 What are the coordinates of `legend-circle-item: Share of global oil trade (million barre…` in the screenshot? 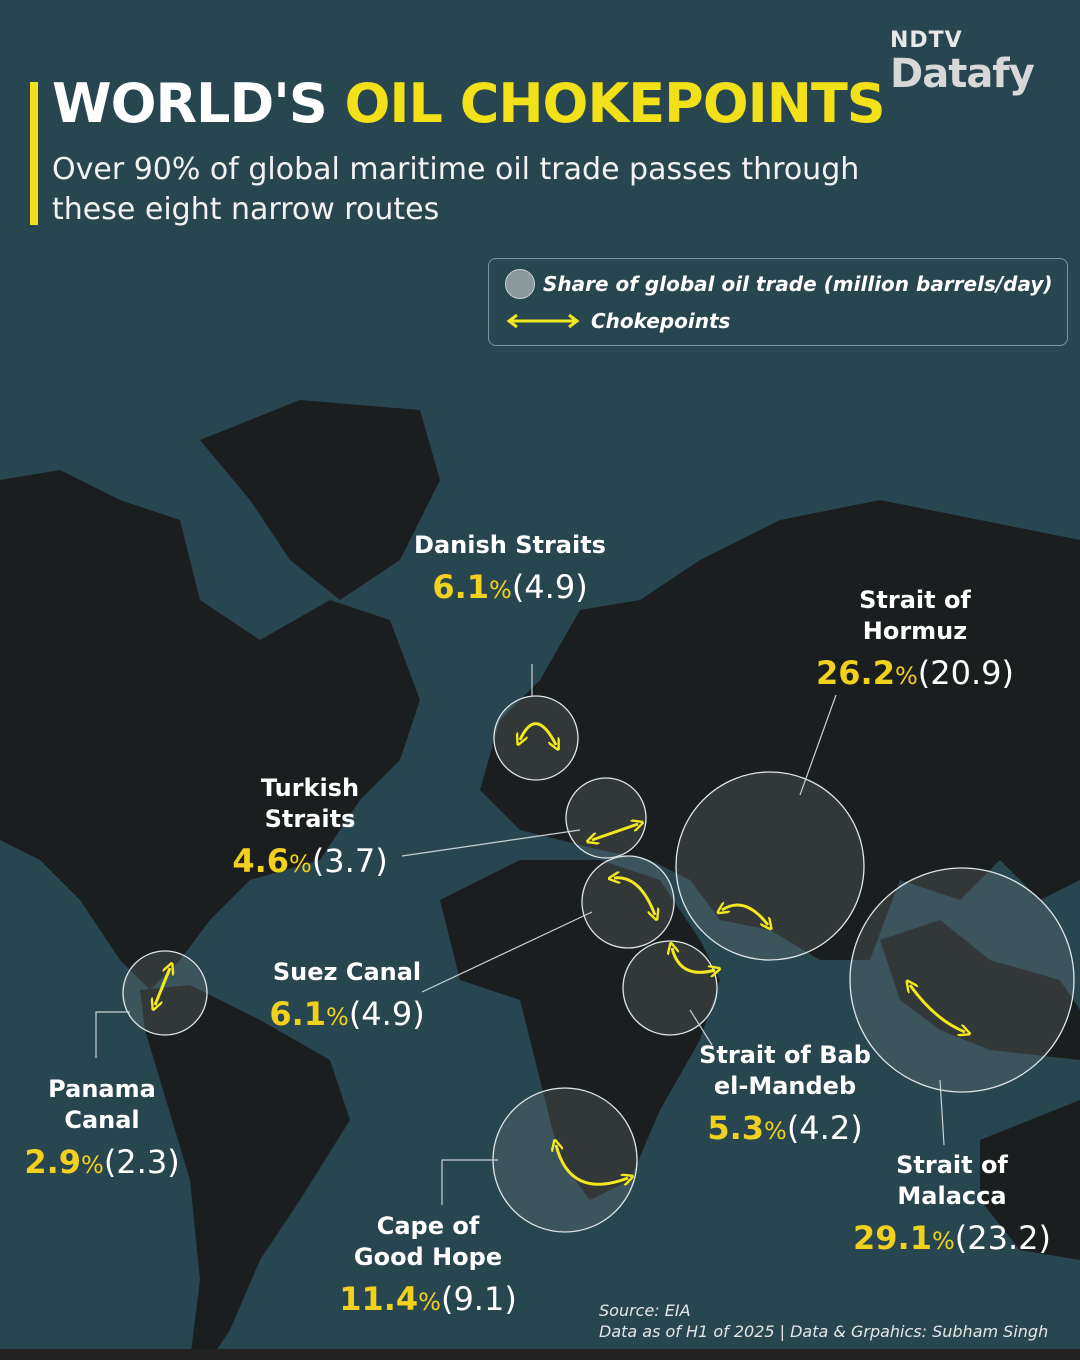 It's located at (779, 284).